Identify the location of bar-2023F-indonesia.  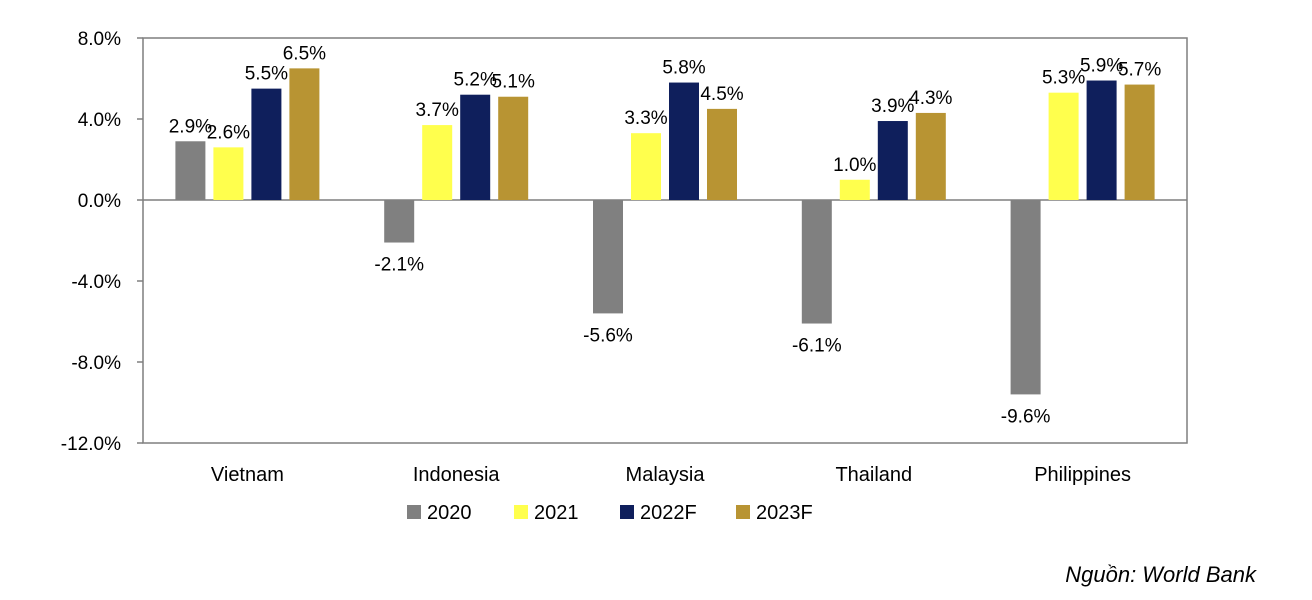
(513, 148).